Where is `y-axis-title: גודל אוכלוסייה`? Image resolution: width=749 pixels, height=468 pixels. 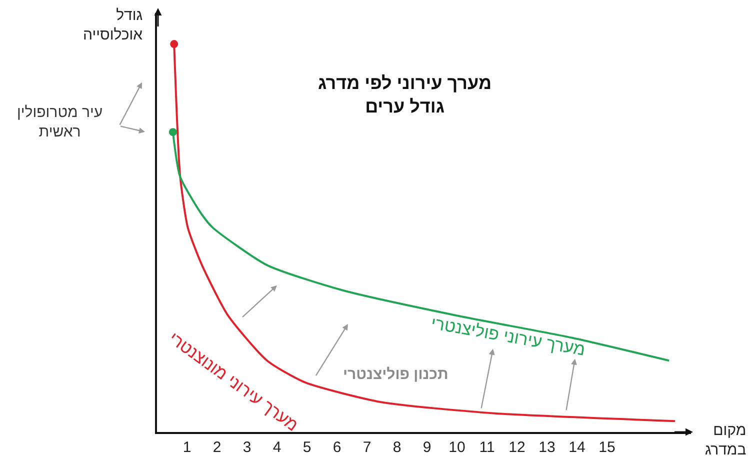
y-axis-title: גודל אוכלוסייה is located at coordinates (113, 25).